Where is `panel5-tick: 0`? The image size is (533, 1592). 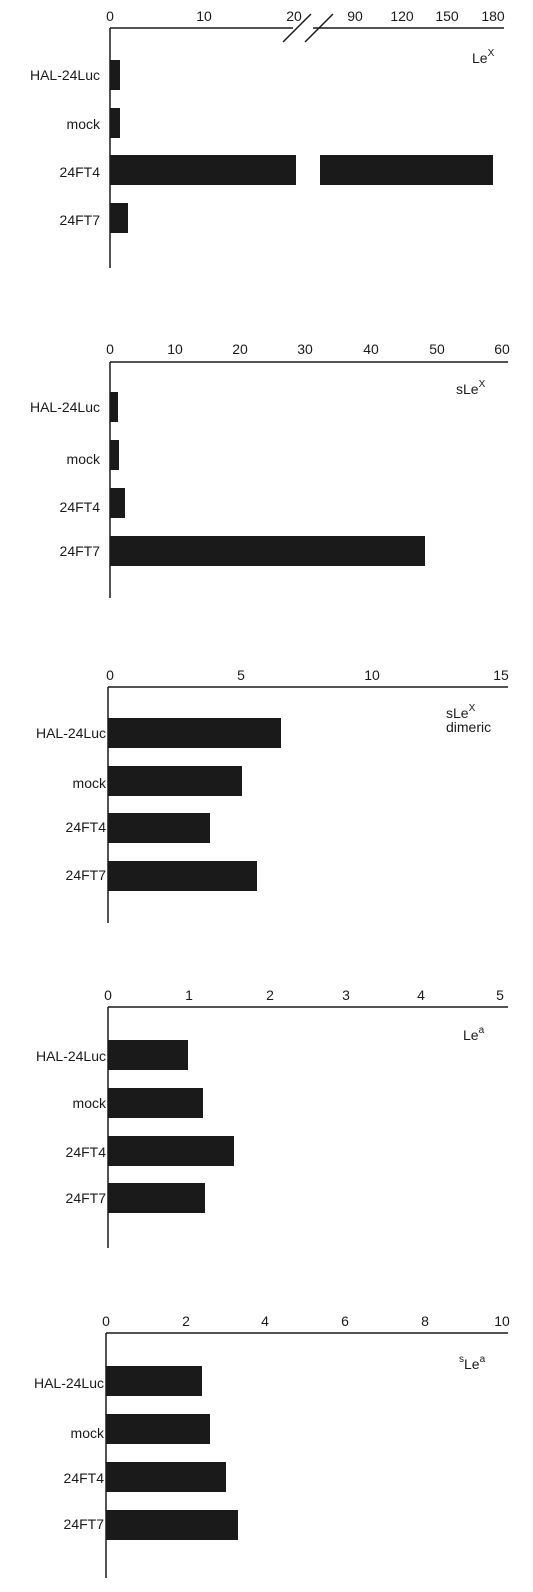
panel5-tick: 0 is located at coordinates (106, 1321).